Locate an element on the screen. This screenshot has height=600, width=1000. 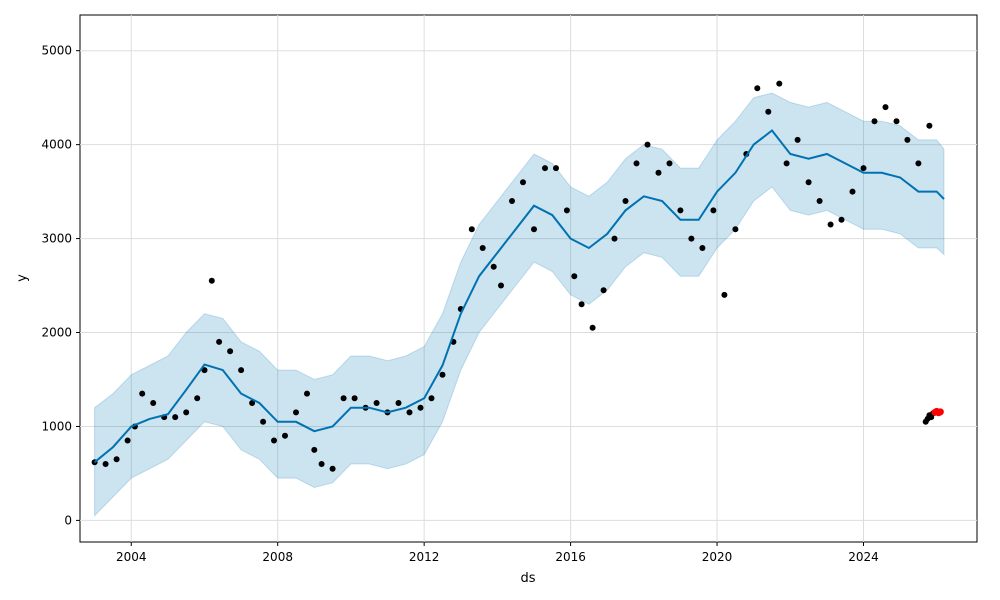
y-tick-label: 3000 is located at coordinates (56, 239).